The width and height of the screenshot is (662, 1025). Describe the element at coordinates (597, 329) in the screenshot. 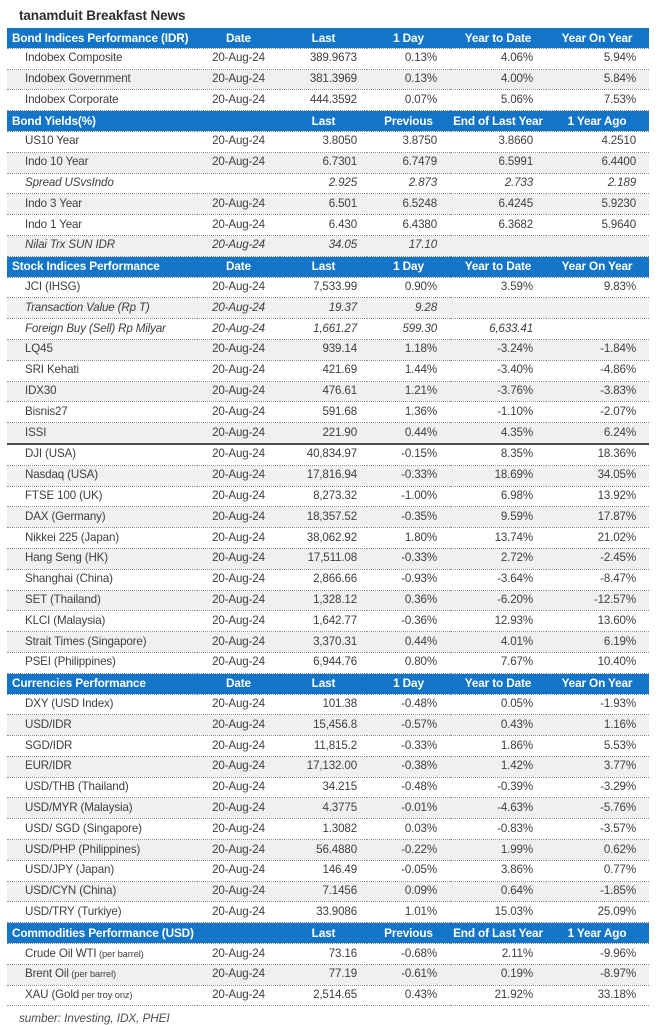

I see `cell-value` at that location.